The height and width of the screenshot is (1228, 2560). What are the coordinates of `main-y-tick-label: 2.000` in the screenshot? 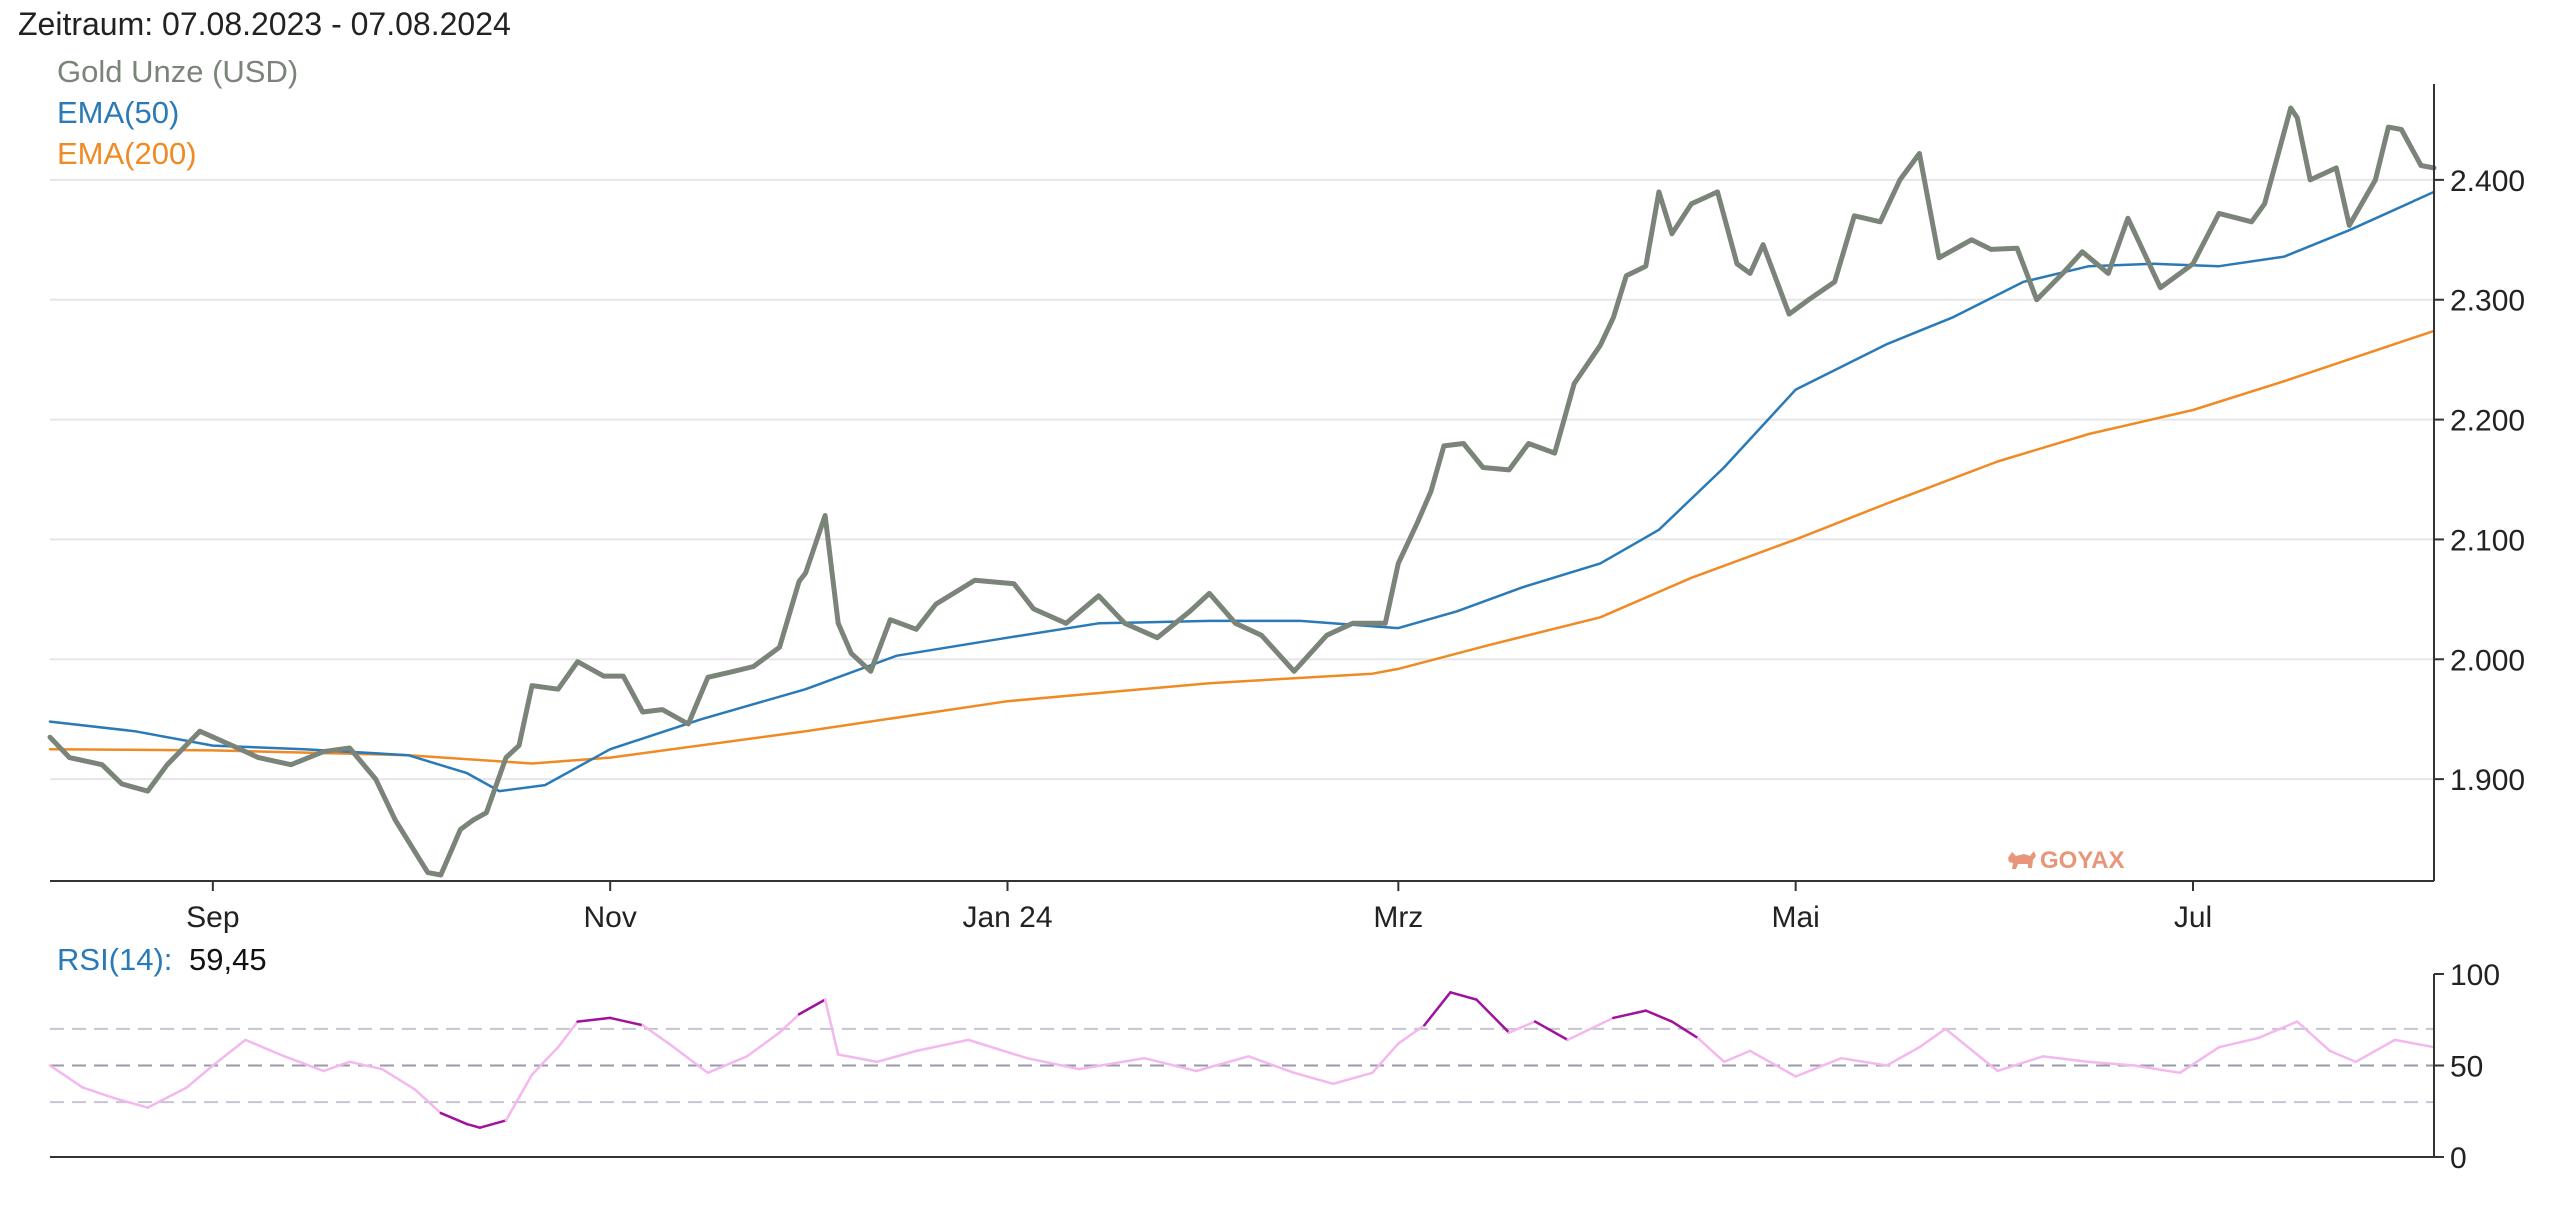 It's located at (2487, 660).